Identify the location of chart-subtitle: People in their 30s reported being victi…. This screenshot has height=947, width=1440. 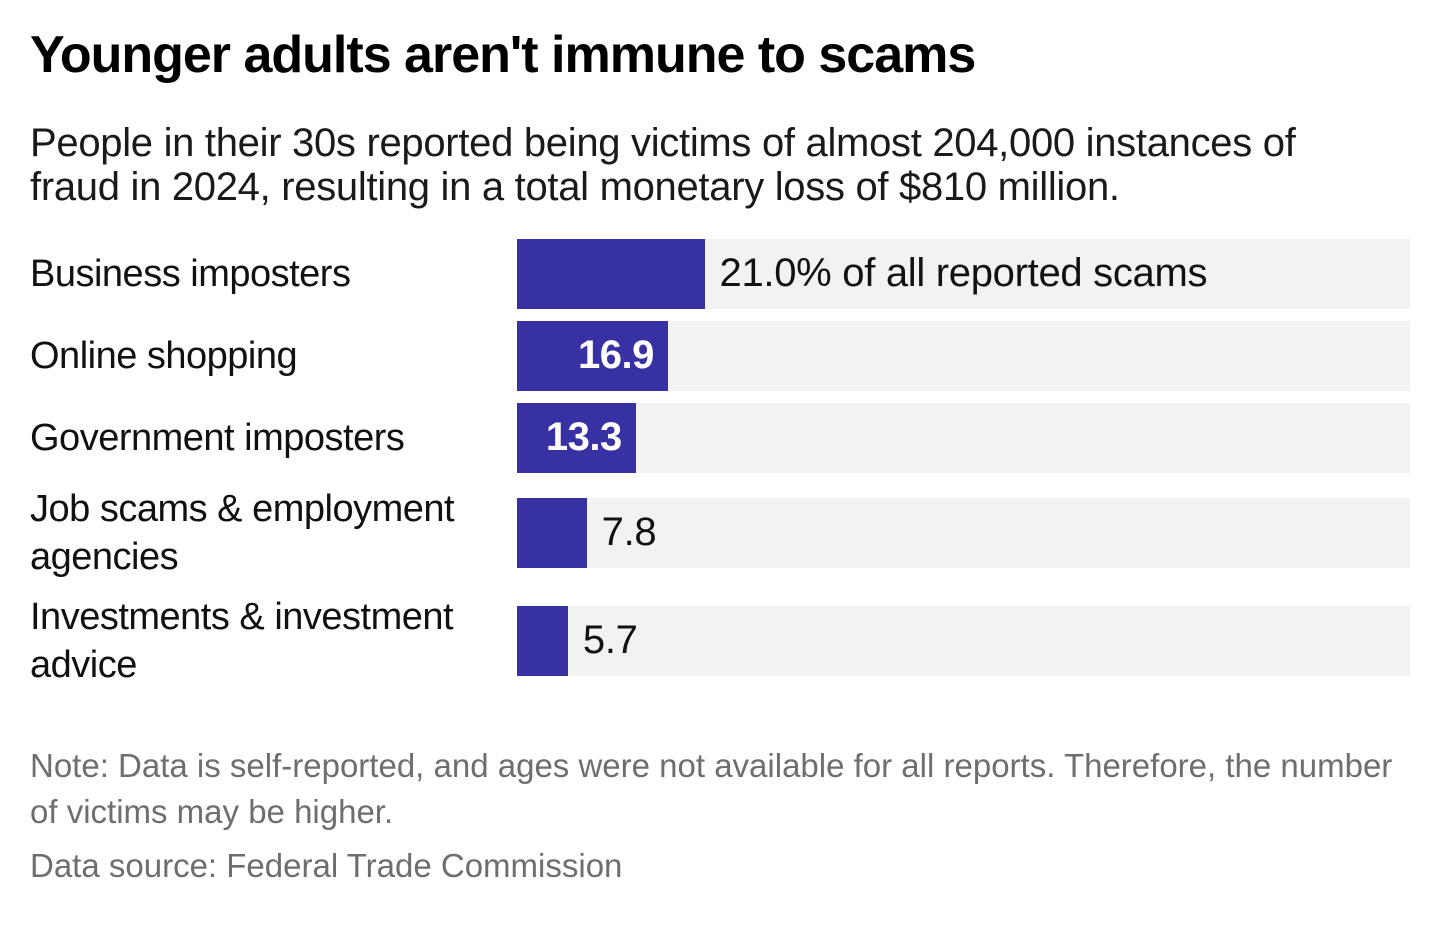
(663, 164).